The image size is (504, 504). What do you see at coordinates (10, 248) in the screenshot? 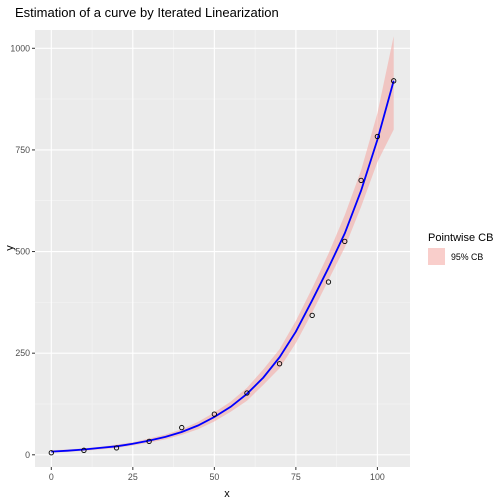
I see `y-axis-title: y` at bounding box center [10, 248].